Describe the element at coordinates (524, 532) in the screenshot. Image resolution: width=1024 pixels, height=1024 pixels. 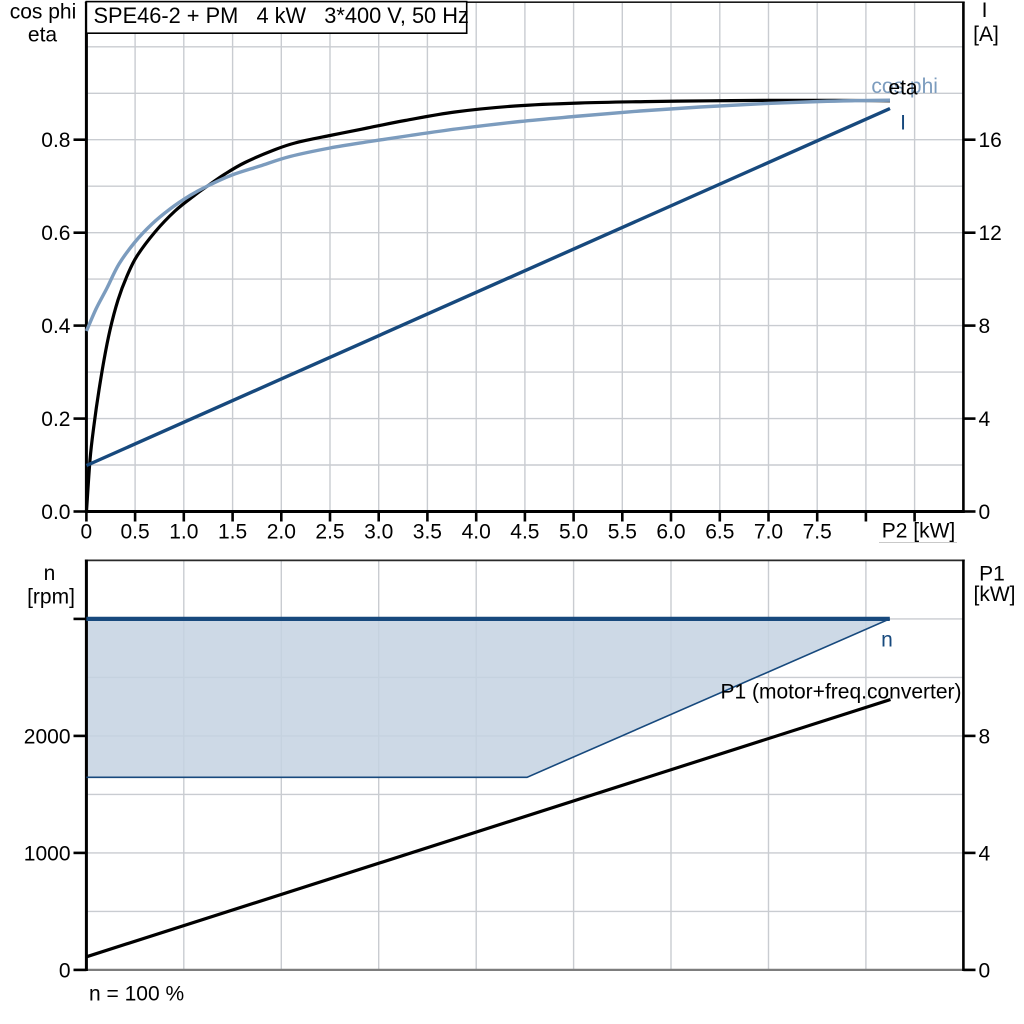
I see `svg-text: 4.5` at that location.